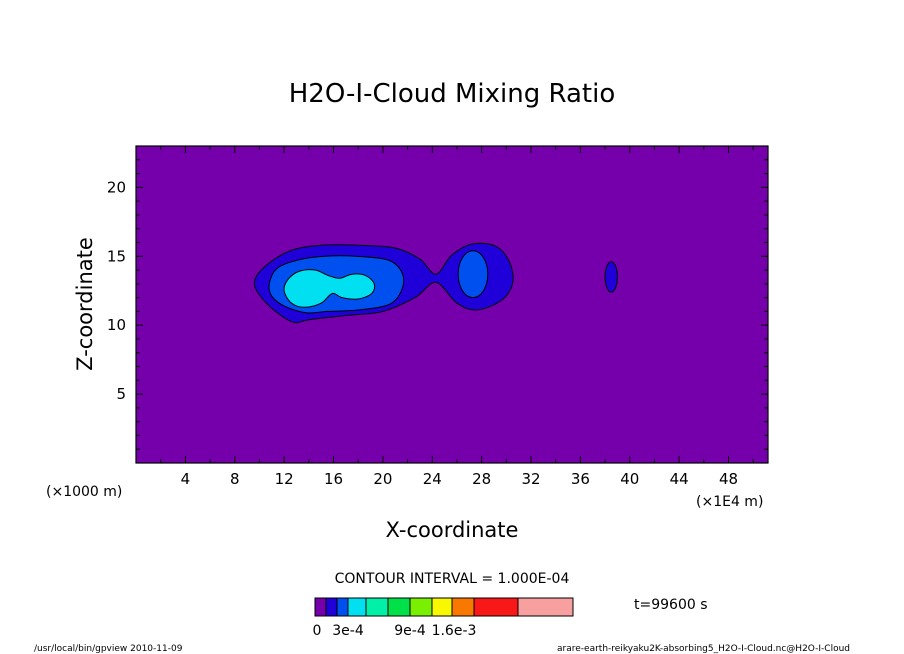 This screenshot has width=904, height=654. Describe the element at coordinates (728, 479) in the screenshot. I see `x-tick-label: 48` at that location.